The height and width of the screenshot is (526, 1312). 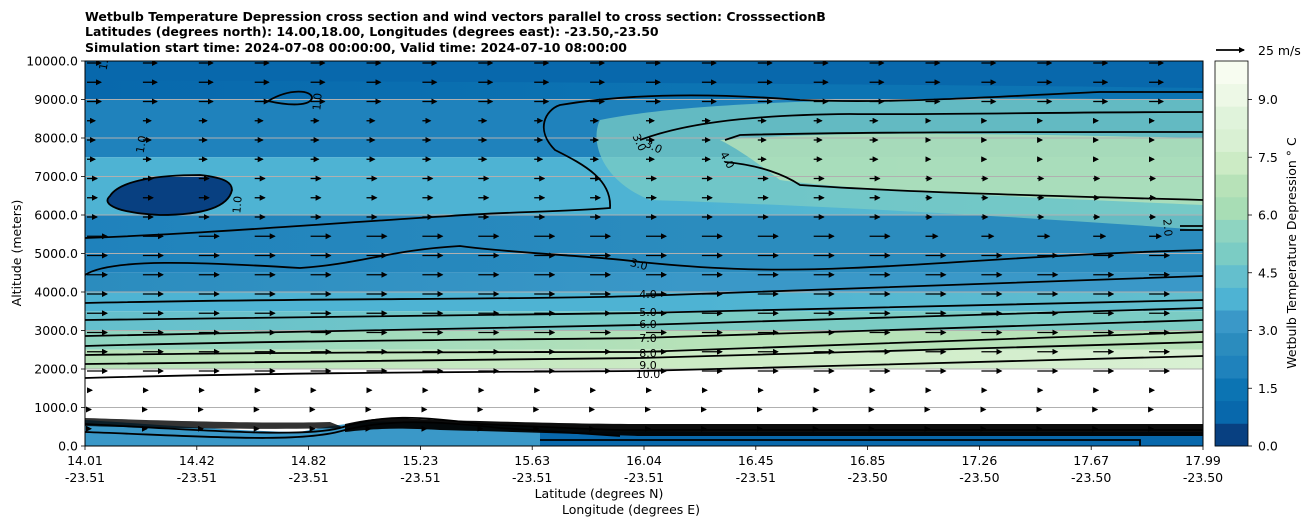 I want to click on y-tick-label-4: 4000.0, so click(x=56, y=292).